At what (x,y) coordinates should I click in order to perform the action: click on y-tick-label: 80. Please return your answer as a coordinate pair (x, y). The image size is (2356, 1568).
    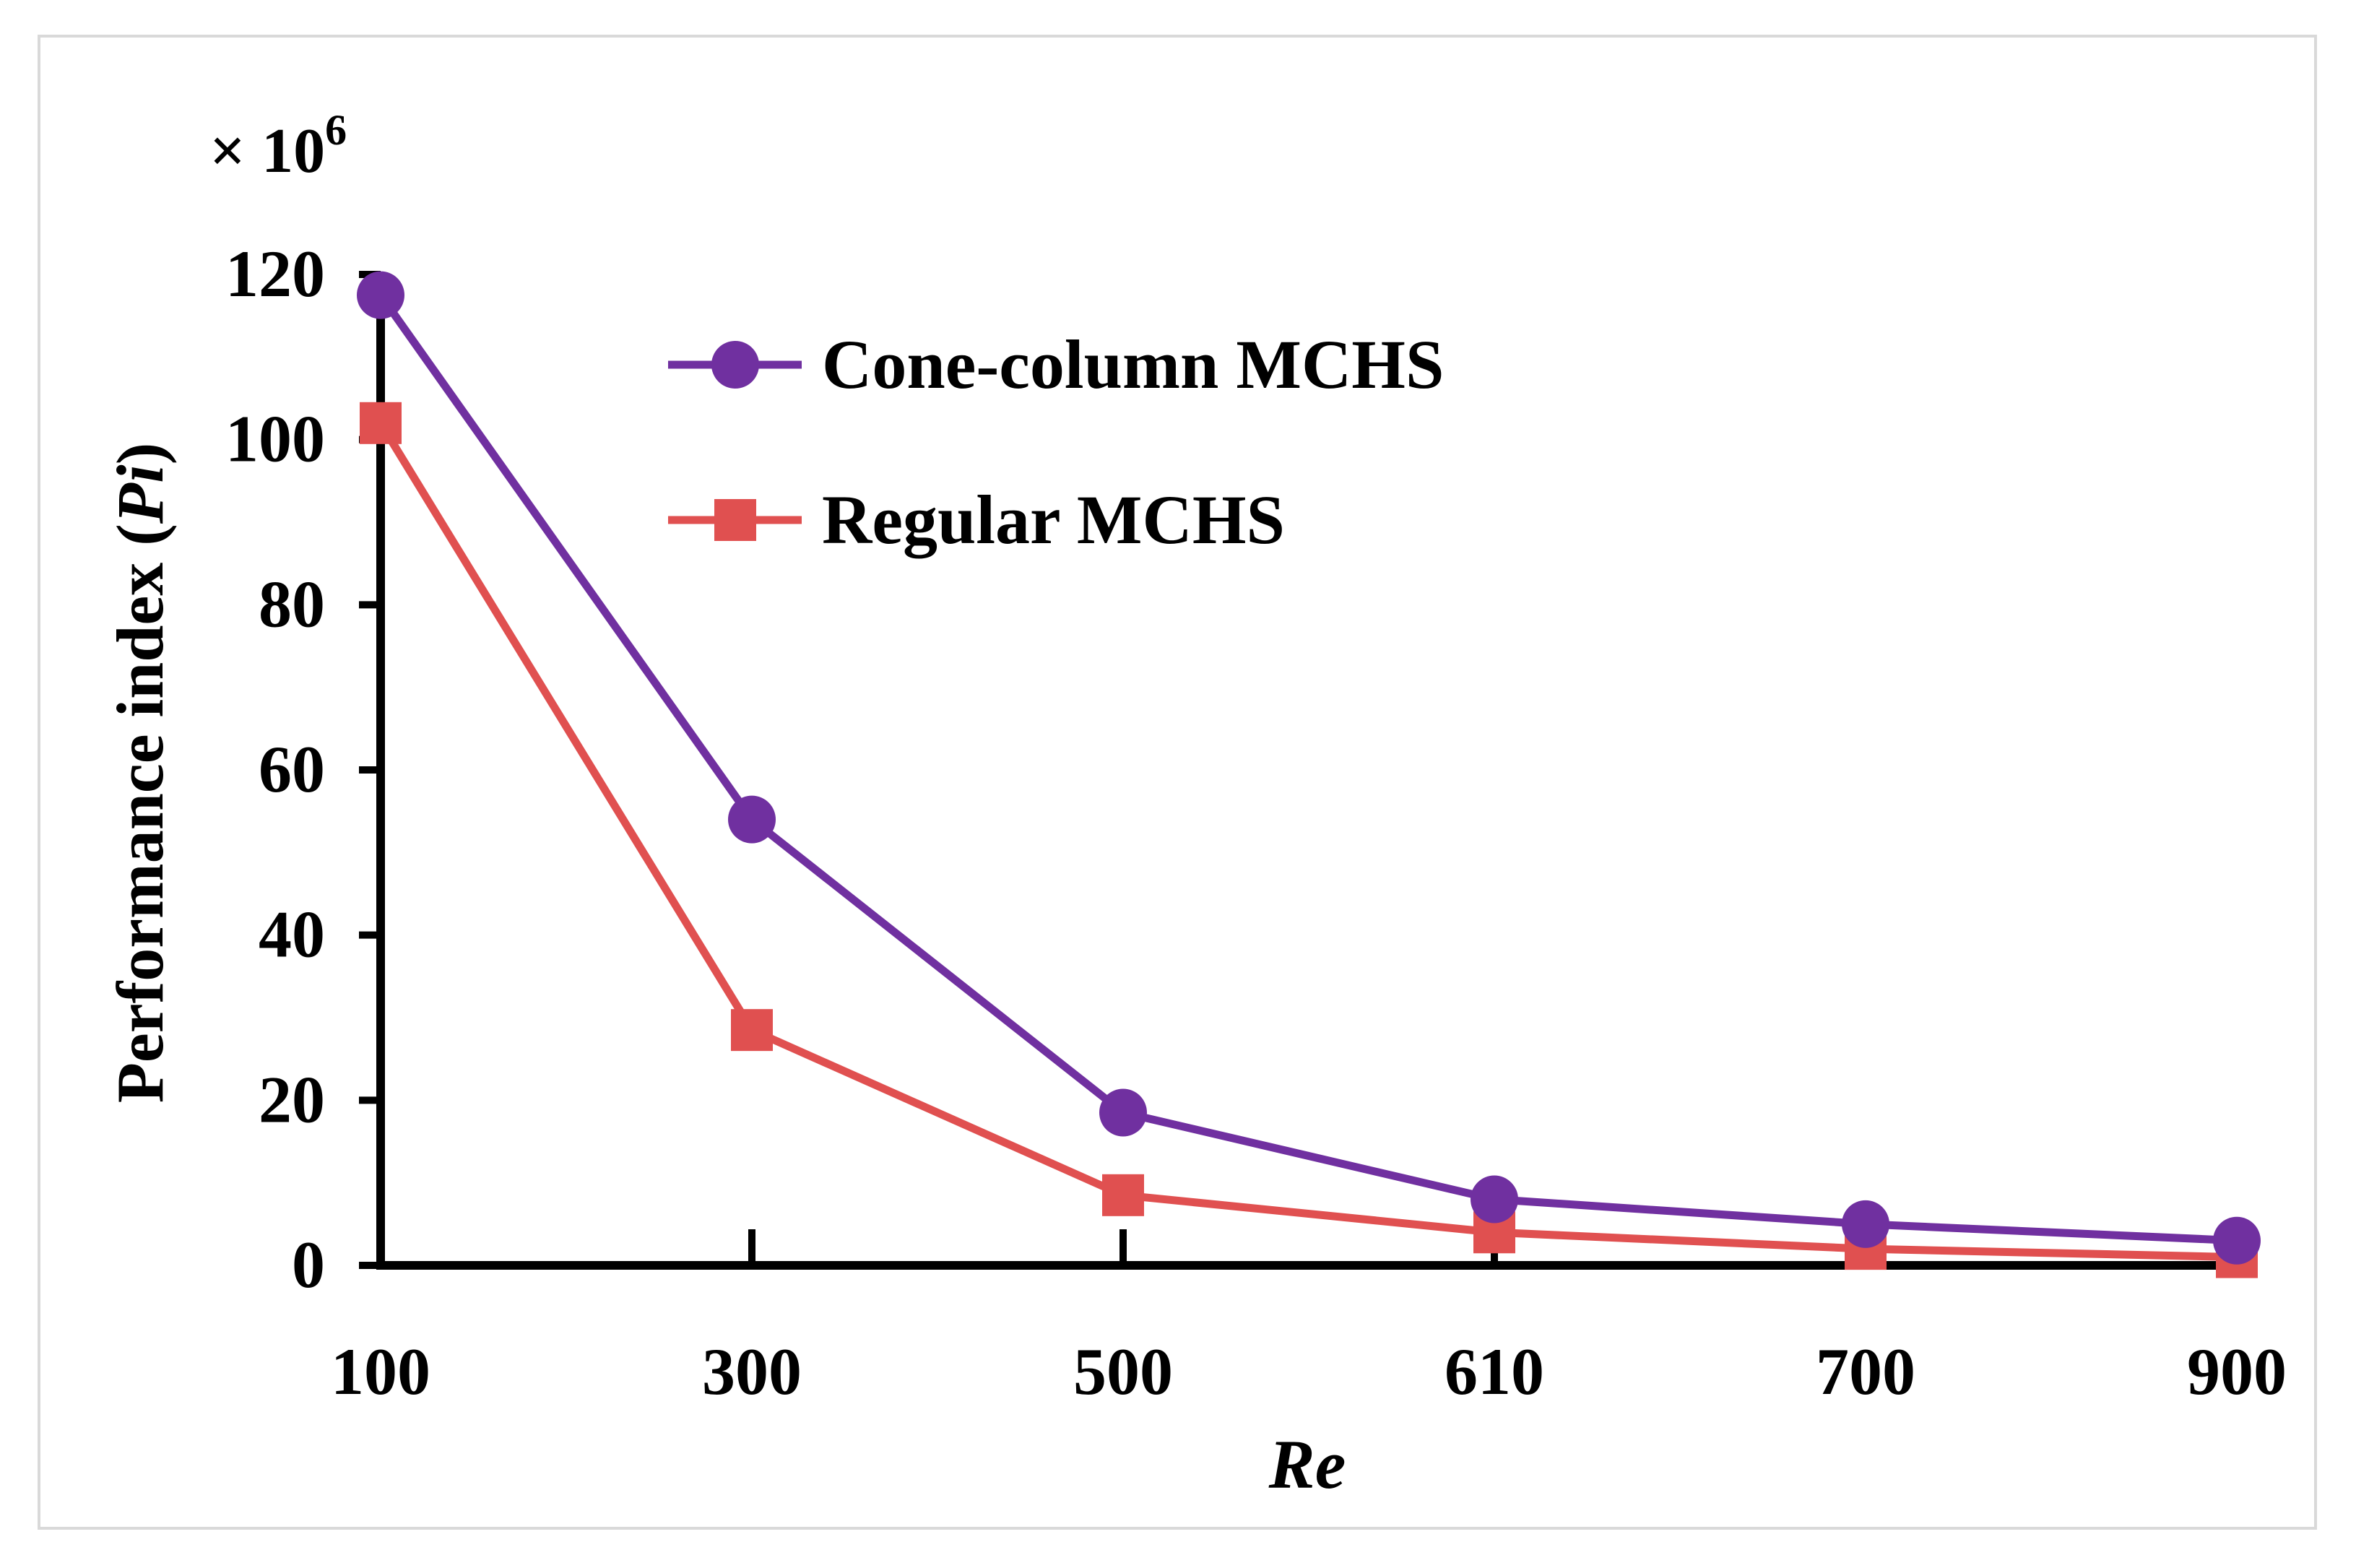
    Looking at the image, I should click on (292, 604).